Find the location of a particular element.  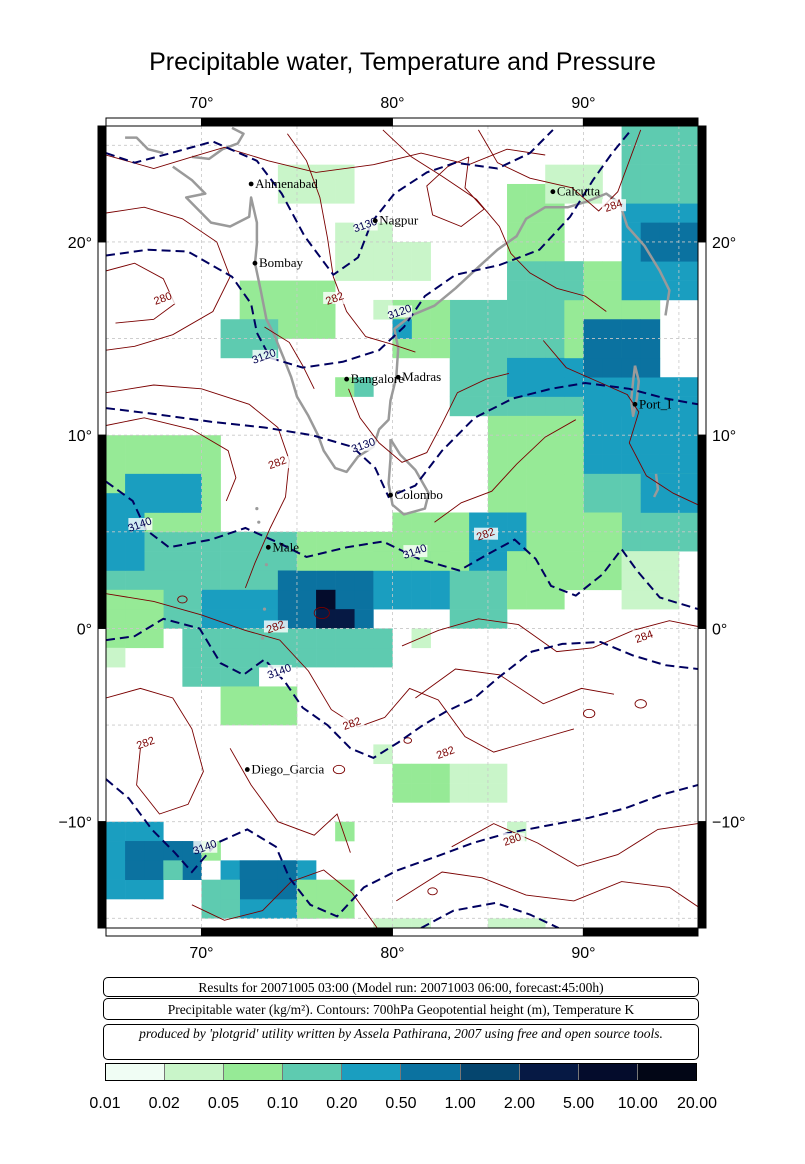

temperature-contour-line is located at coordinates (198, 486).